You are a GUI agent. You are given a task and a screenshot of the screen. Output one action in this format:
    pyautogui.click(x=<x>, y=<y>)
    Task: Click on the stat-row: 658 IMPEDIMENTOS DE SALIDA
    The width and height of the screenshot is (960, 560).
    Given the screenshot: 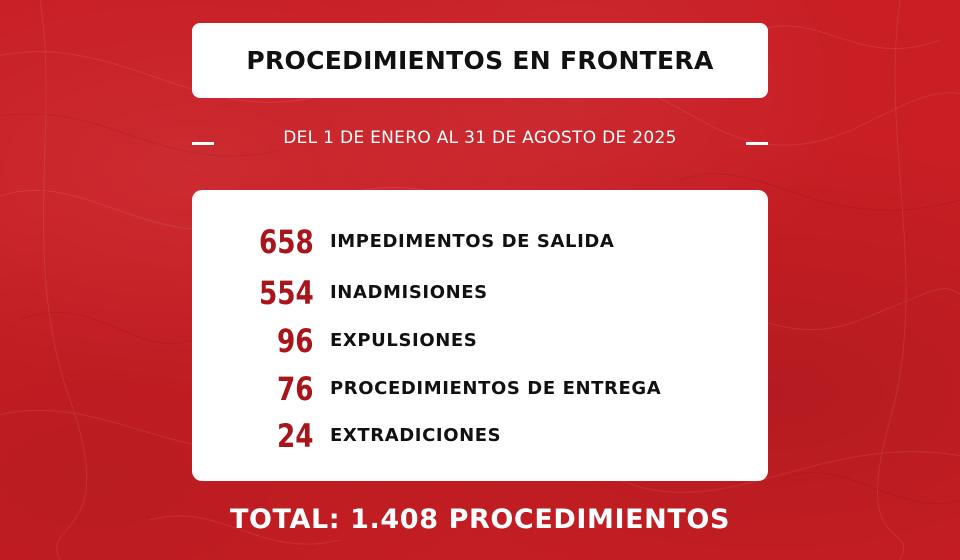 What is the action you would take?
    pyautogui.click(x=480, y=242)
    